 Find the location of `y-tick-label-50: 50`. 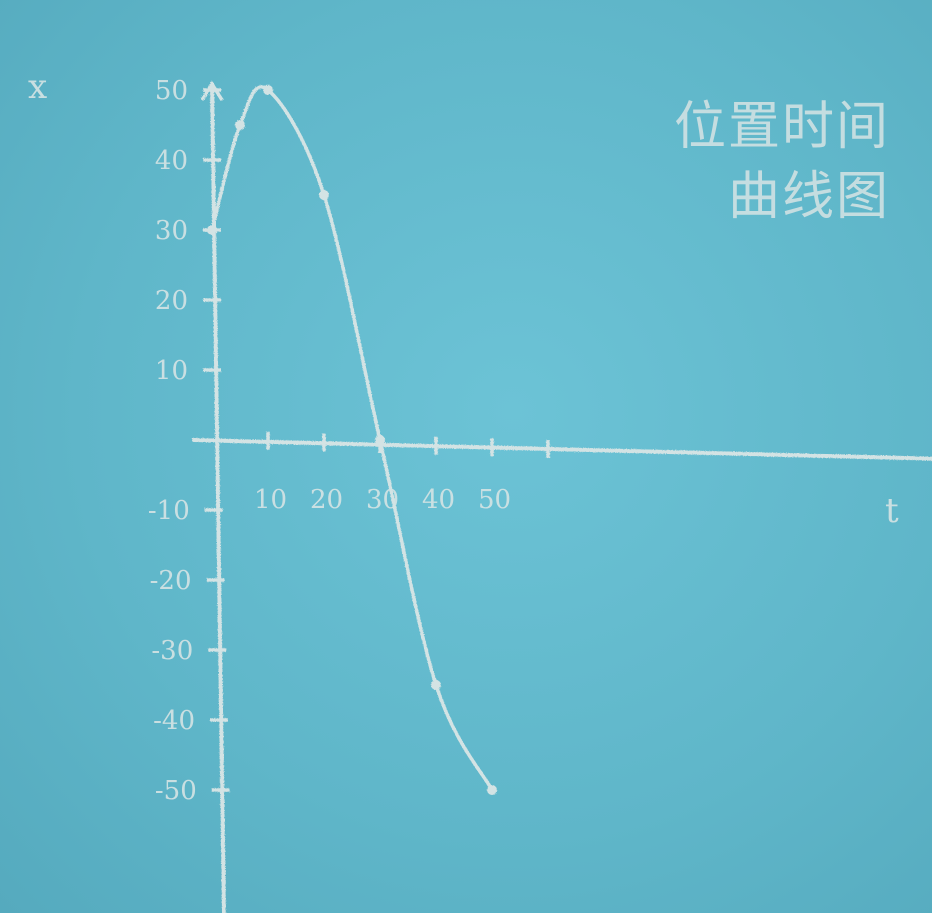

y-tick-label-50: 50 is located at coordinates (171, 91).